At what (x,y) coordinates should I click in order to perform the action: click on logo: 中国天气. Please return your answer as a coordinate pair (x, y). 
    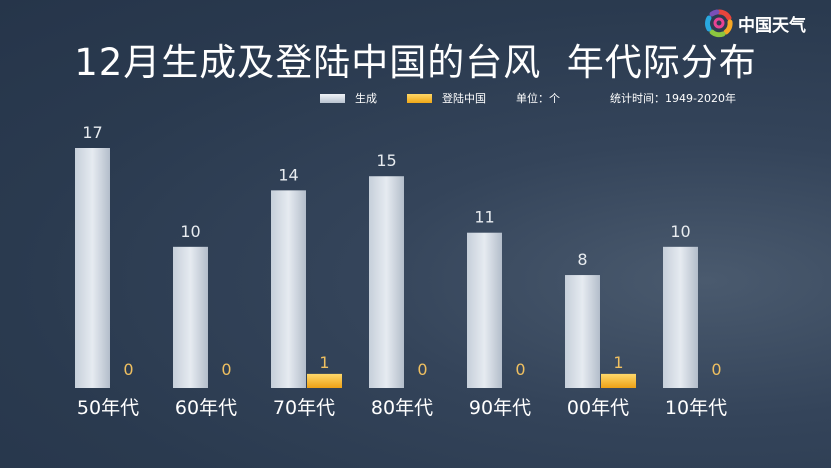
    Looking at the image, I should click on (755, 23).